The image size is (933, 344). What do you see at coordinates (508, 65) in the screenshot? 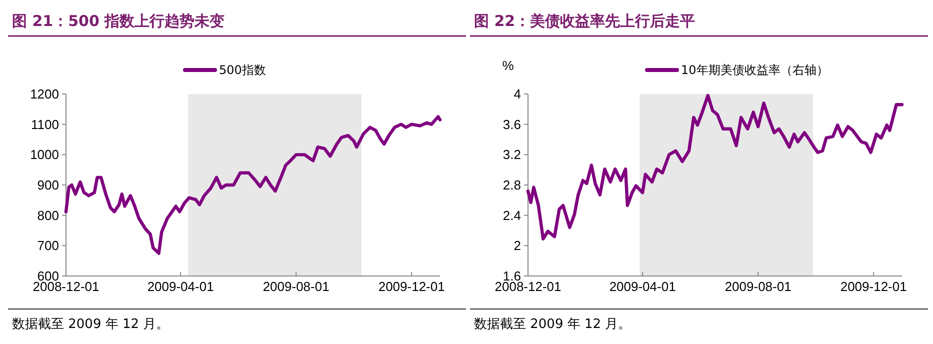
I see `y-axis-title: %` at bounding box center [508, 65].